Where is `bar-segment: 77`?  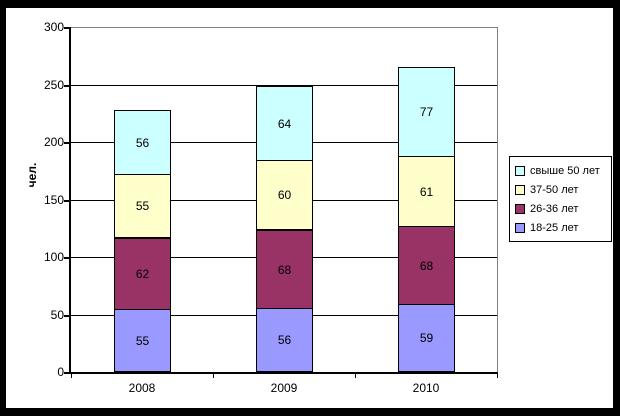 bar-segment: 77 is located at coordinates (426, 112).